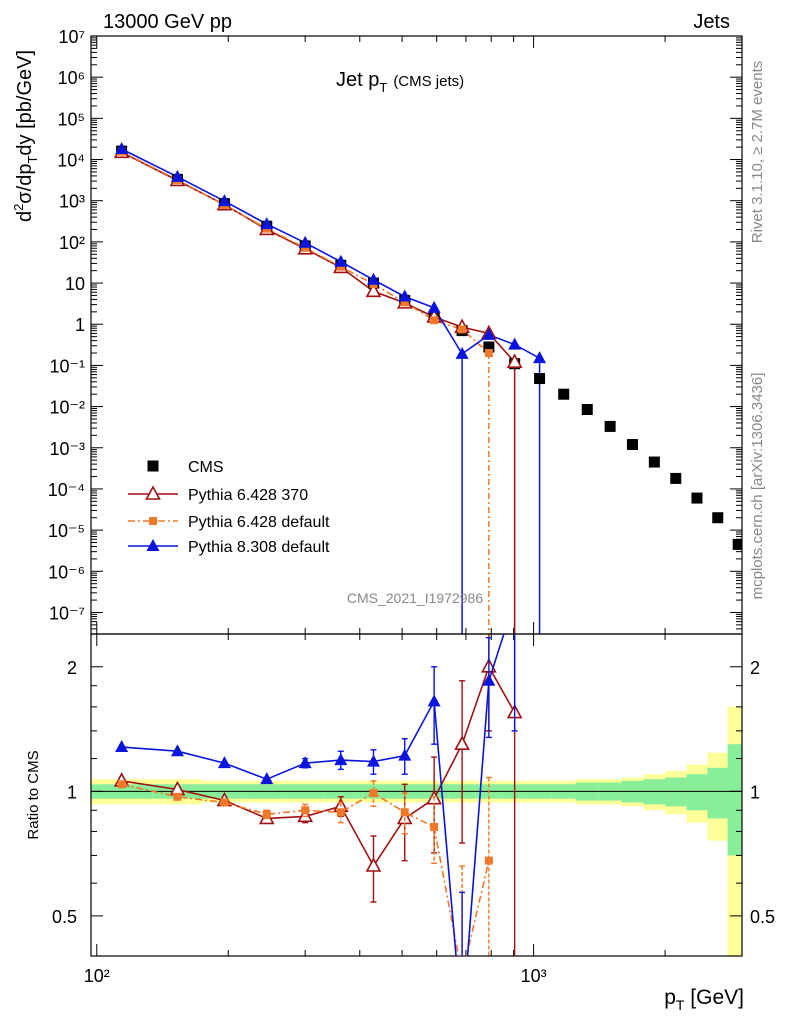 This screenshot has width=786, height=1024. I want to click on header-left-label: 13000 GeV pp, so click(167, 22).